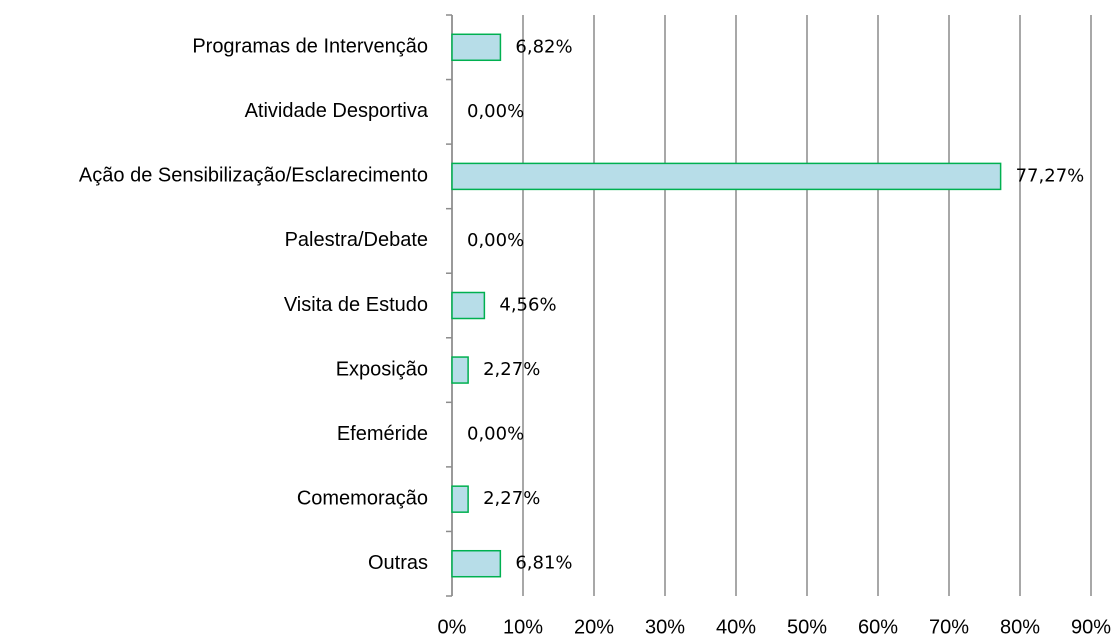  Describe the element at coordinates (543, 563) in the screenshot. I see `data-label: 6,81%` at that location.